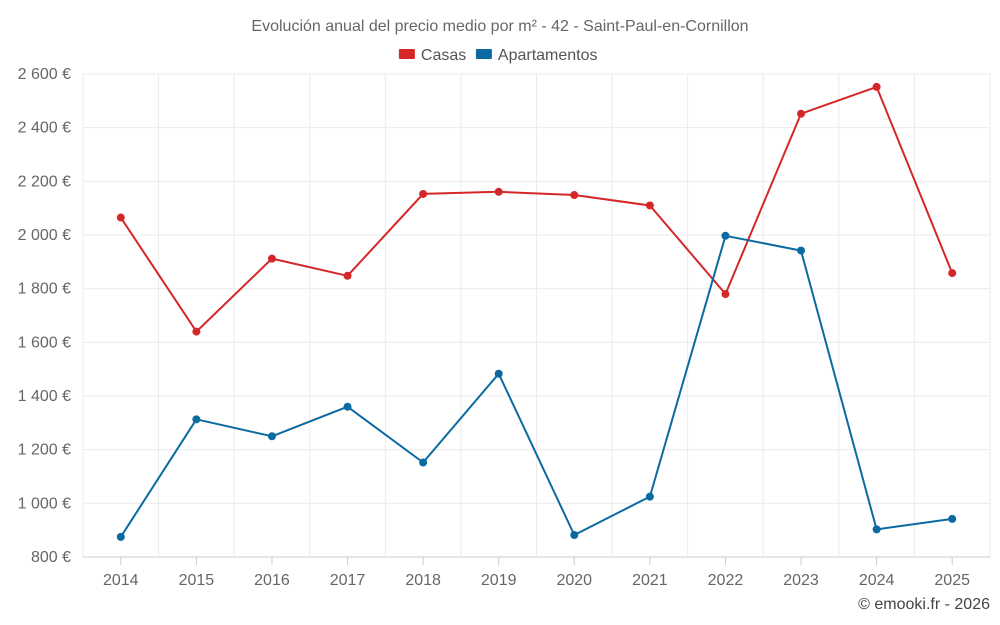  I want to click on legend-label: Apartamentos, so click(548, 55).